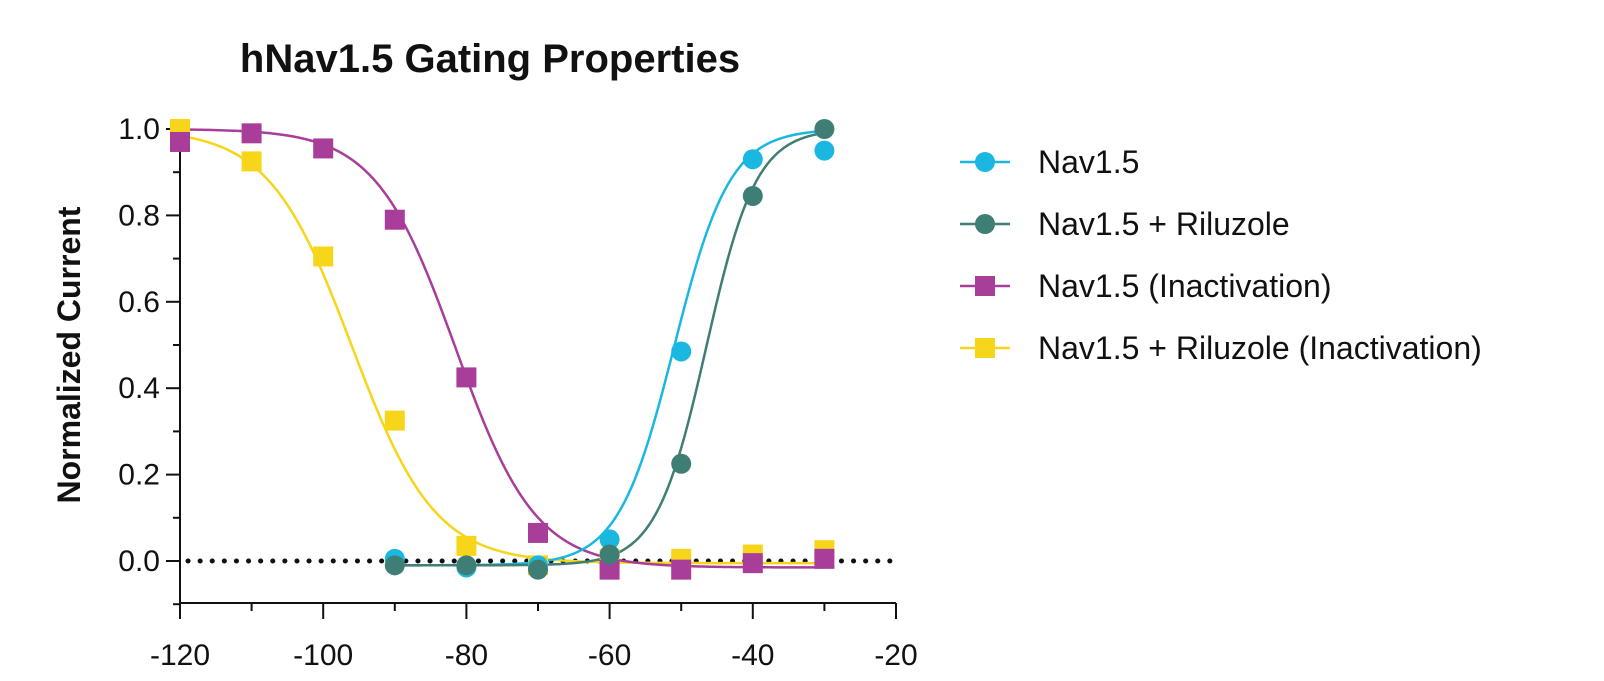 The width and height of the screenshot is (1604, 681). Describe the element at coordinates (139, 215) in the screenshot. I see `y-tick-label: 0.8` at that location.